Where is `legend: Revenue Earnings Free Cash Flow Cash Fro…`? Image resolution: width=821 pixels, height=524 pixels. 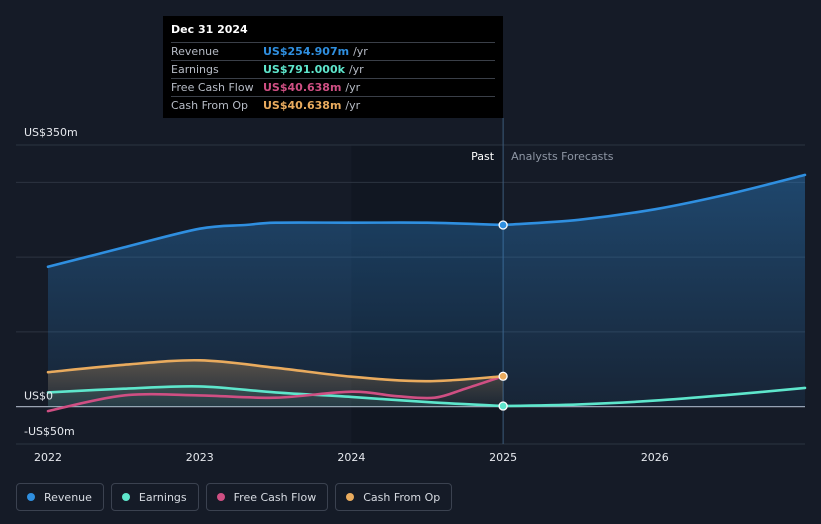 legend: Revenue Earnings Free Cash Flow Cash Fro… is located at coordinates (234, 497).